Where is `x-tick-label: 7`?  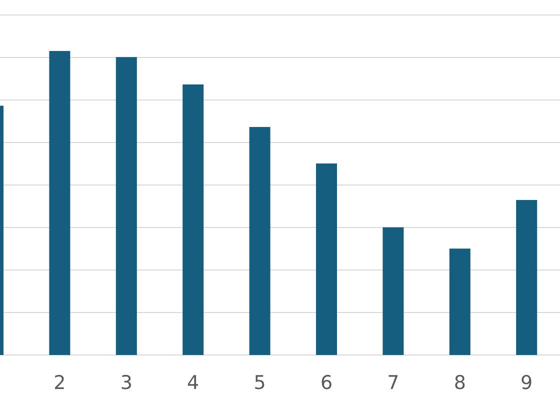 x-tick-label: 7 is located at coordinates (393, 383).